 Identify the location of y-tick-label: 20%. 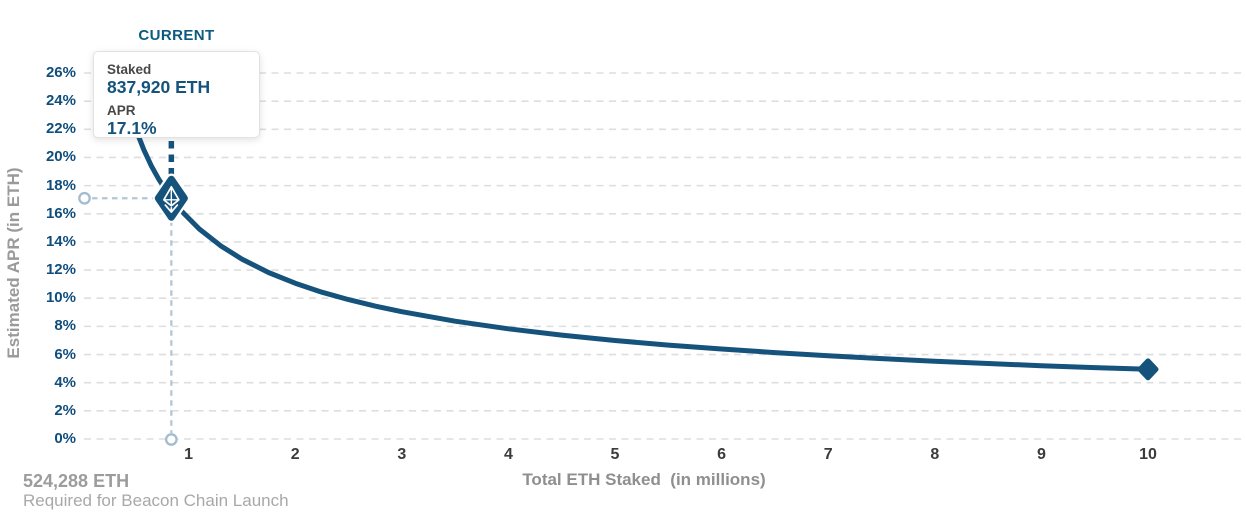
(60, 157).